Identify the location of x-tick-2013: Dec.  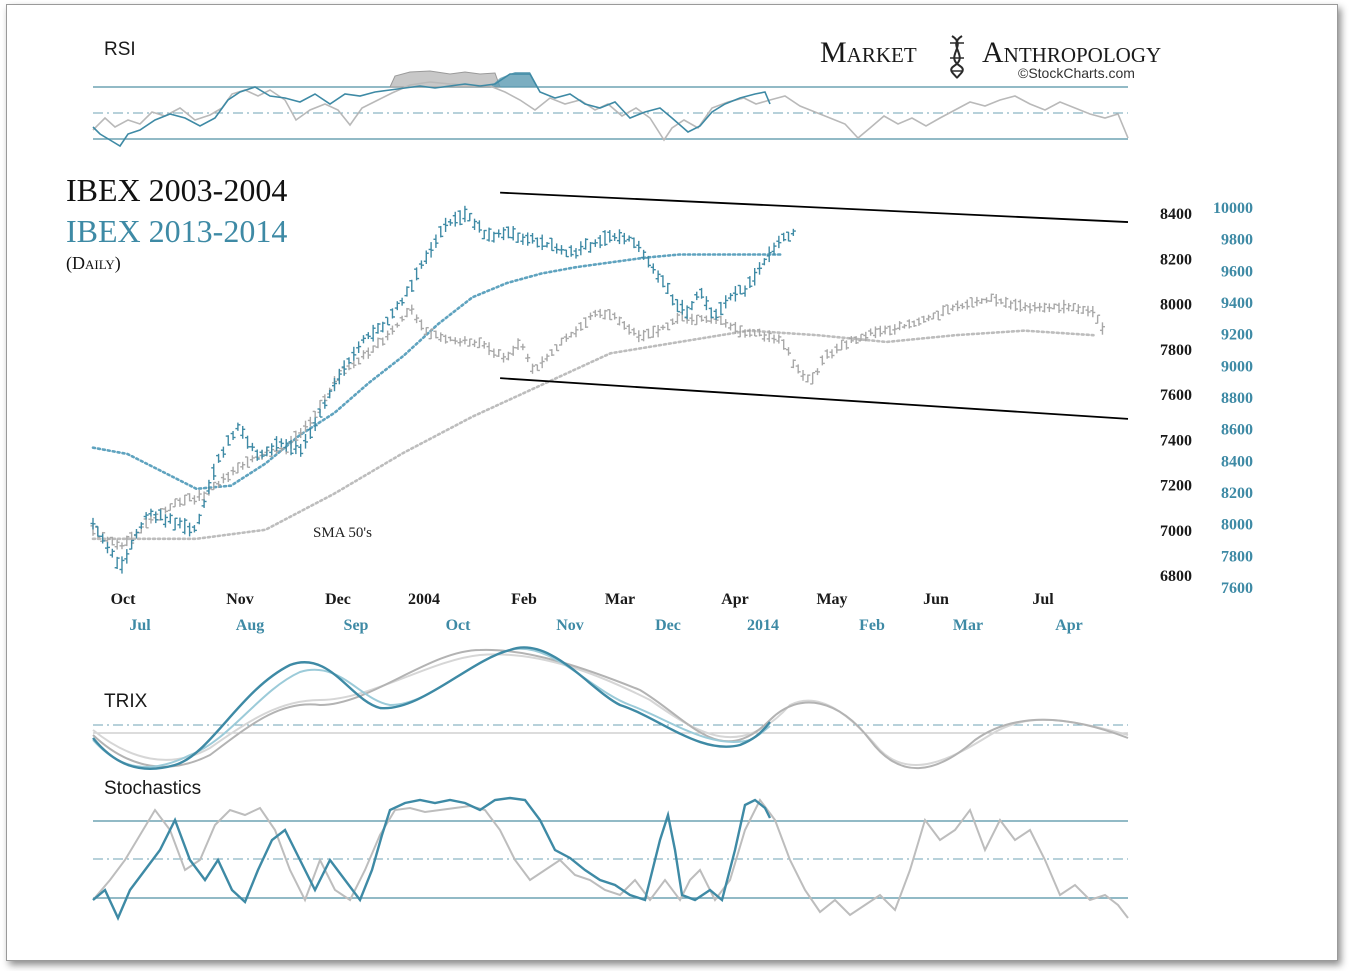
(668, 625).